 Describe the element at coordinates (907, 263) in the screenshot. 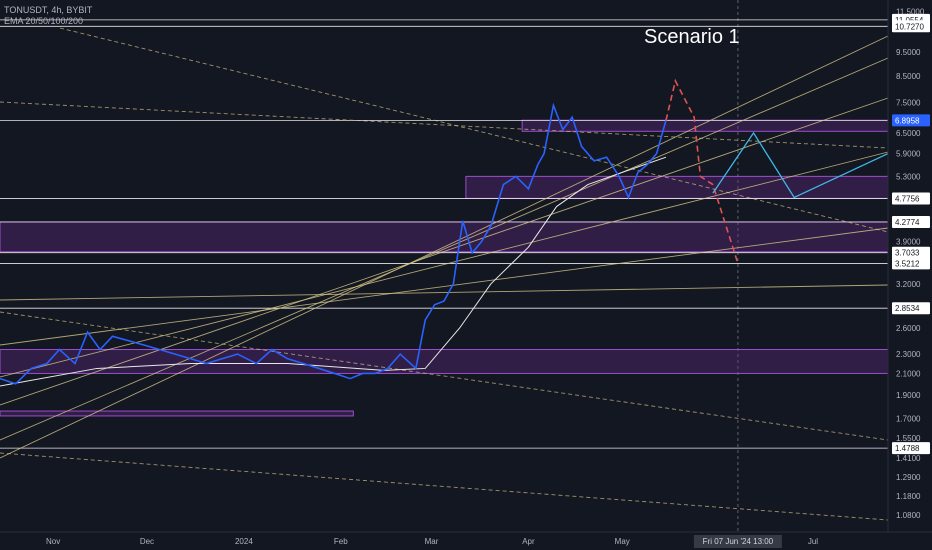

I see `price-level-label-6: 3.5212` at that location.